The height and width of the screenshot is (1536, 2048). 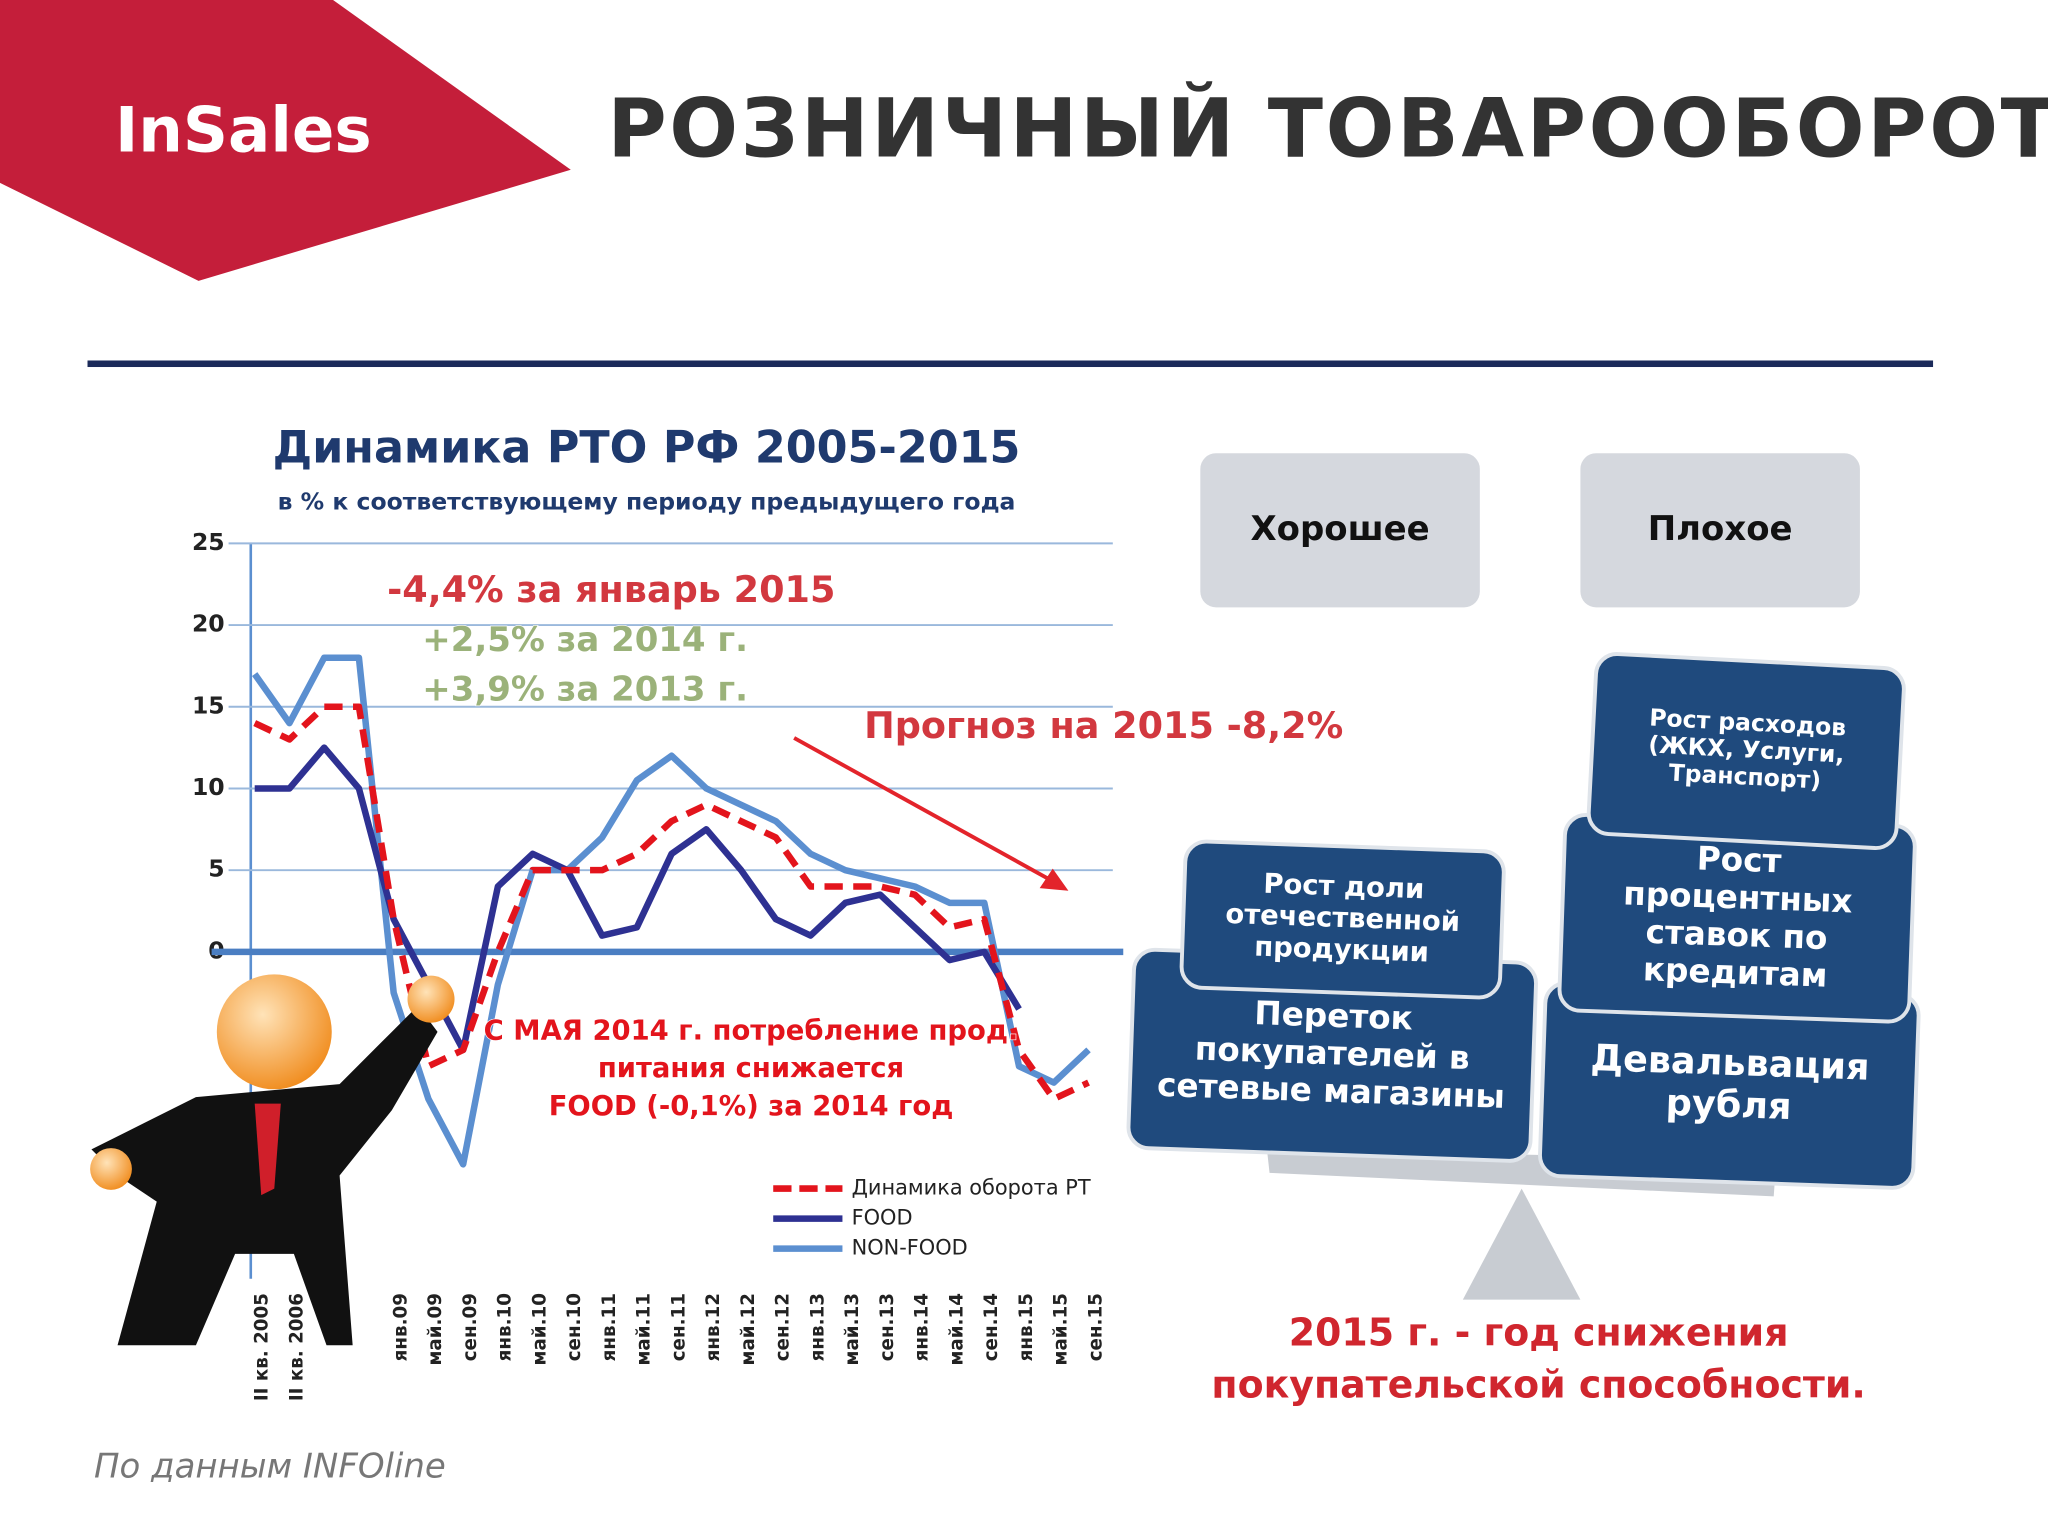 I want to click on chart-title: Динамика РТО РФ 2005-2015, so click(x=647, y=448).